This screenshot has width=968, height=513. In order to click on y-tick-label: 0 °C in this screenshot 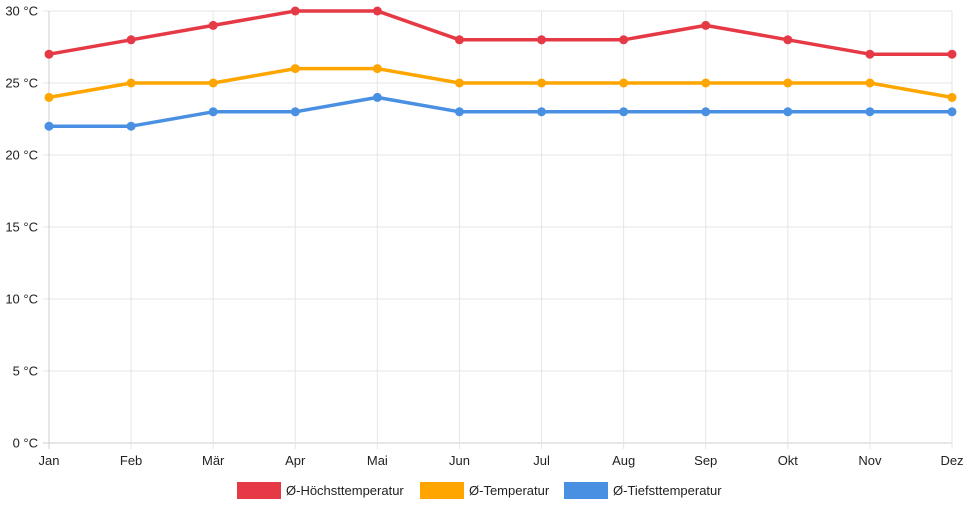, I will do `click(25, 443)`.